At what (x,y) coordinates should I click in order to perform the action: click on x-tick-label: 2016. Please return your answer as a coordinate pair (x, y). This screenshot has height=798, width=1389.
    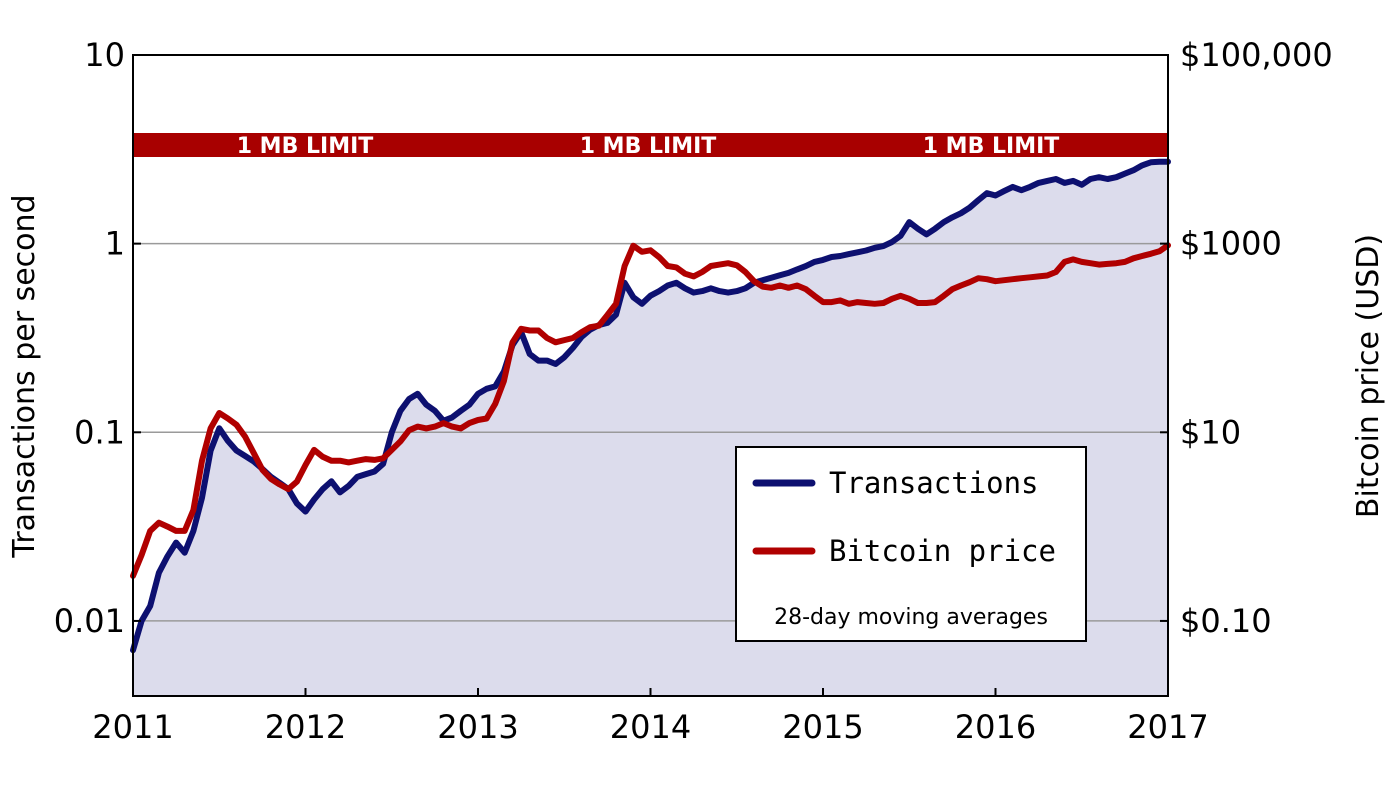
    Looking at the image, I should click on (995, 727).